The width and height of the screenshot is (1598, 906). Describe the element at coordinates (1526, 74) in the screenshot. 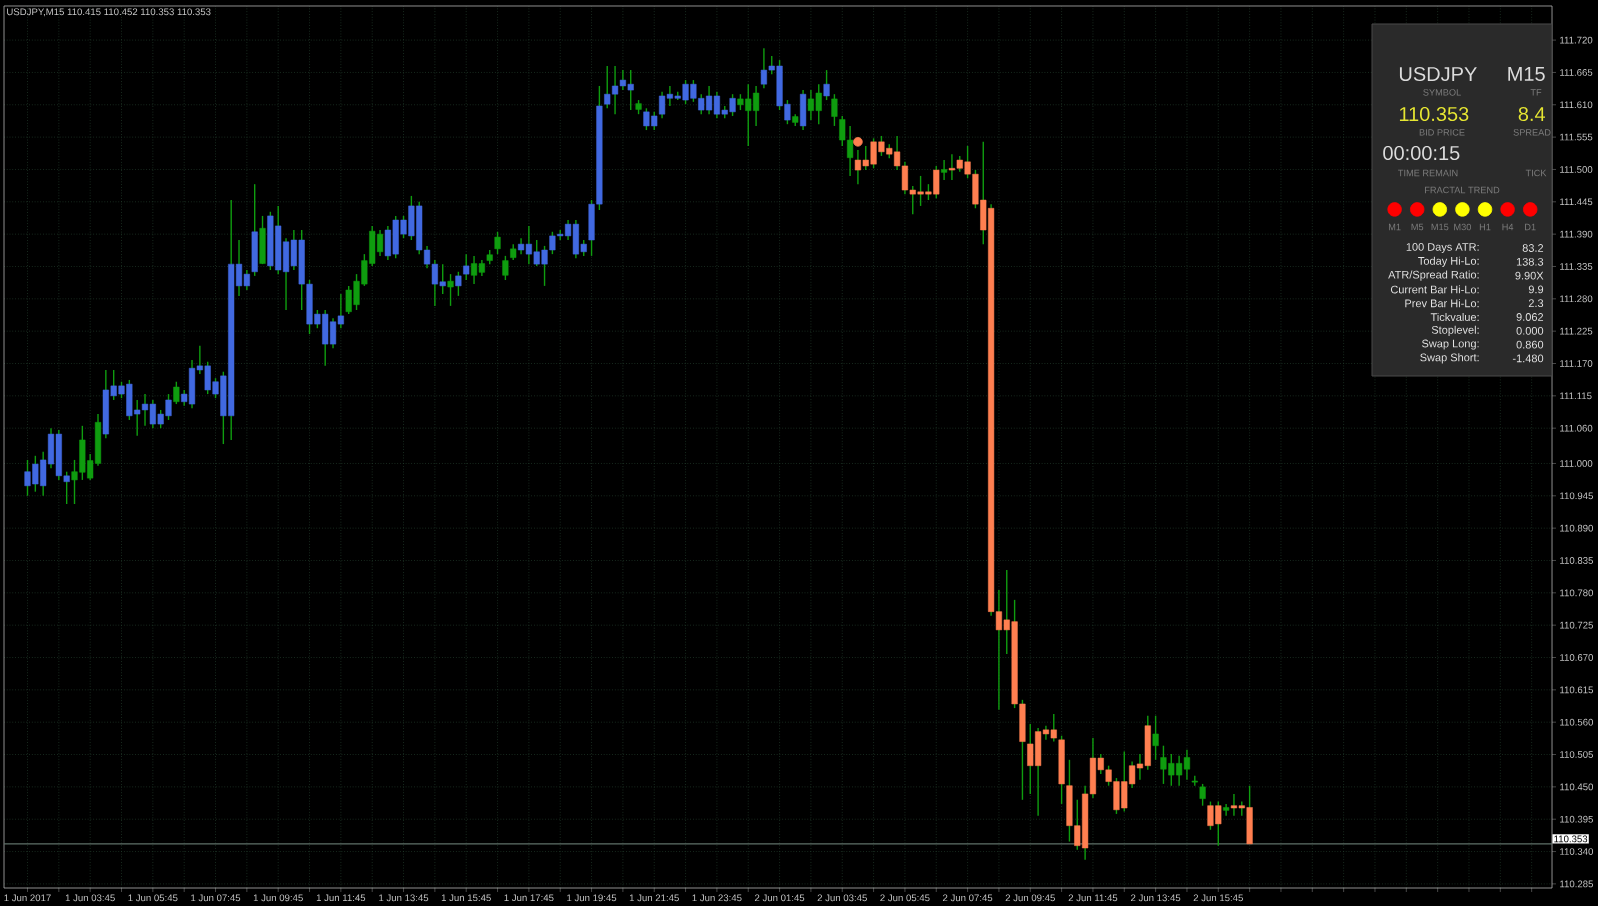

I see `annotation: M15` at that location.